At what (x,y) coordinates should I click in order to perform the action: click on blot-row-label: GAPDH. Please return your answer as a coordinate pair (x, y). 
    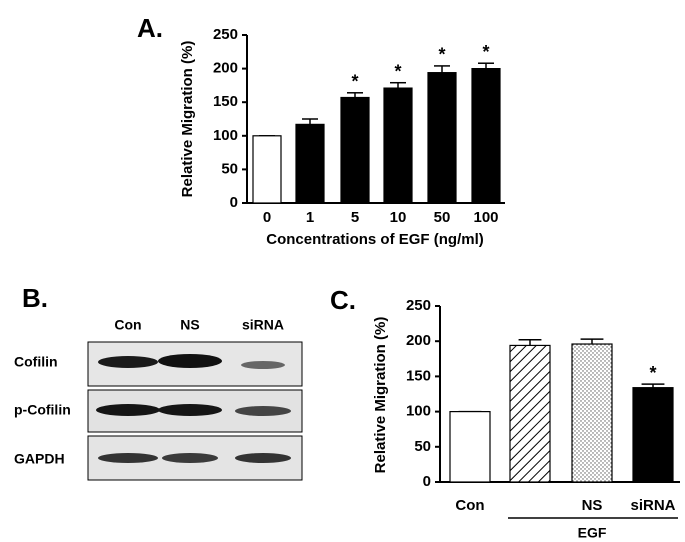
    Looking at the image, I should click on (39, 459).